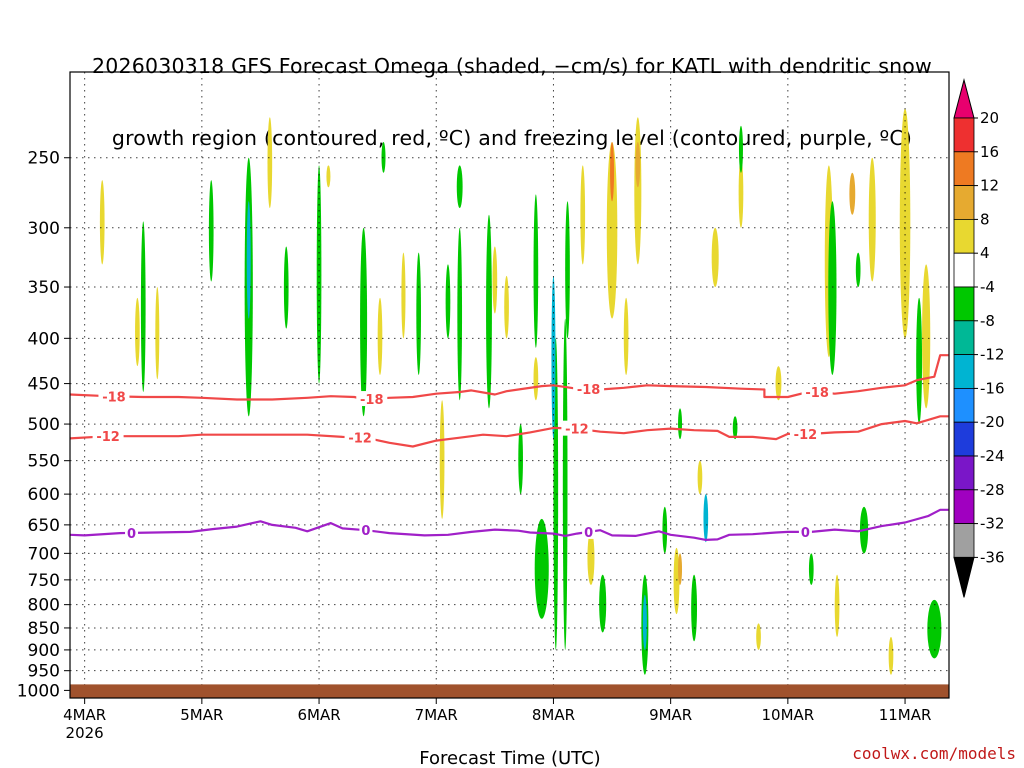  Describe the element at coordinates (987, 287) in the screenshot. I see `colorbar-label: -4` at that location.